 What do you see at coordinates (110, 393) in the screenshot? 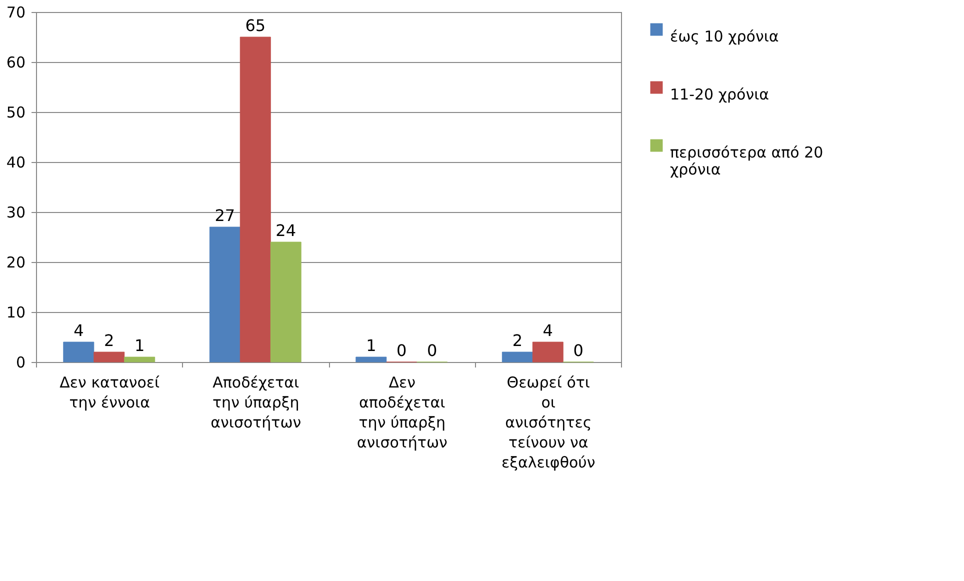
I see `x-tick-label: Δεν κατανοεί την έννοια` at bounding box center [110, 393].